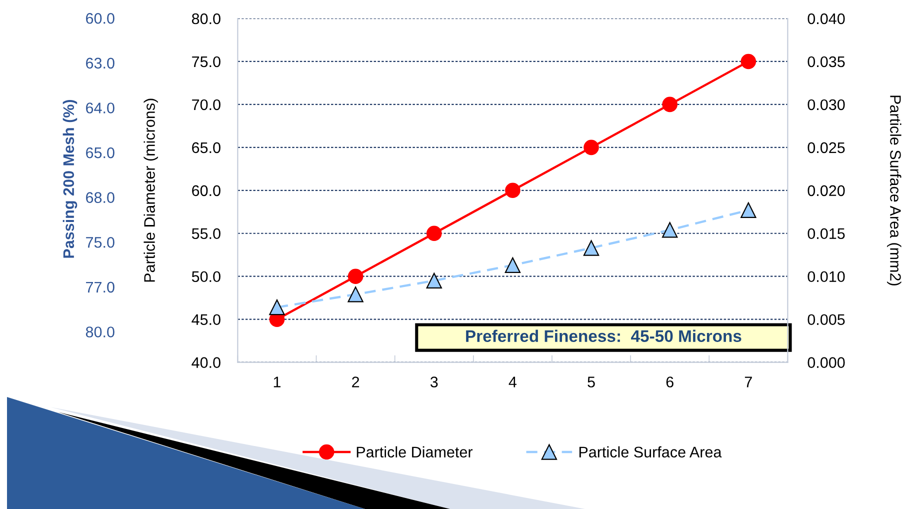 This screenshot has height=509, width=909. What do you see at coordinates (206, 190) in the screenshot?
I see `y-tick-label: 60.0` at bounding box center [206, 190].